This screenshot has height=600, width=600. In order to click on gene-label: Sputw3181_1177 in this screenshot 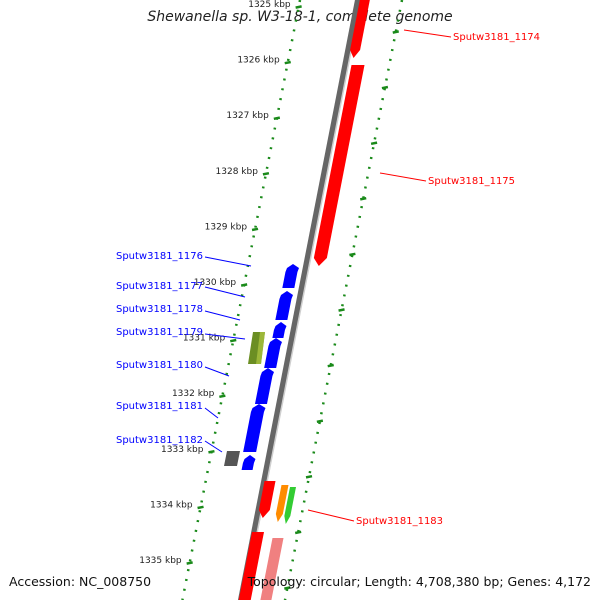, I will do `click(159, 286)`.